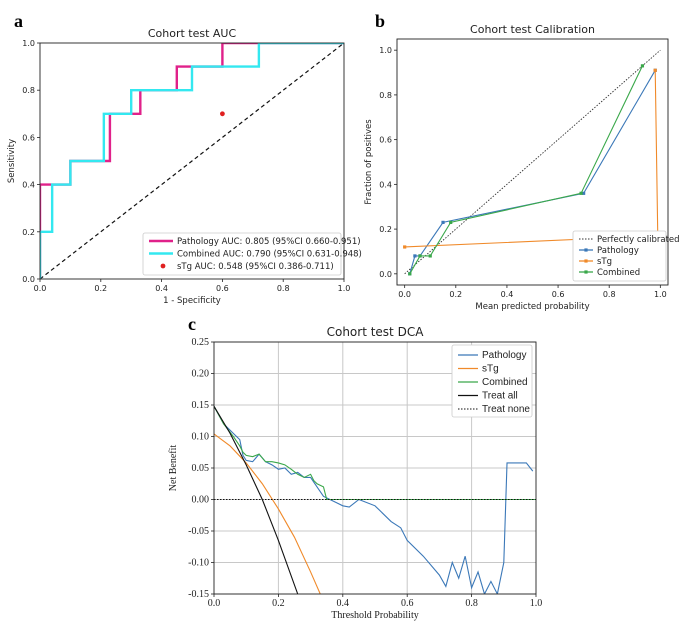 This screenshot has height=624, width=685. Describe the element at coordinates (201, 468) in the screenshot. I see `y-tick-label: 0.05` at that location.